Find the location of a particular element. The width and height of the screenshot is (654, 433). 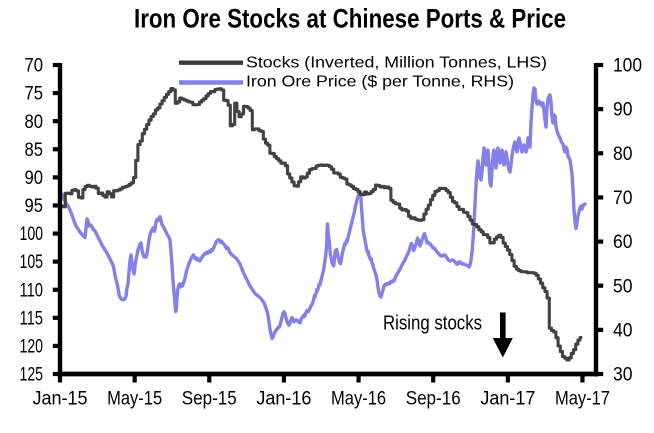

svg-text: Rising stocks is located at coordinates (432, 324).